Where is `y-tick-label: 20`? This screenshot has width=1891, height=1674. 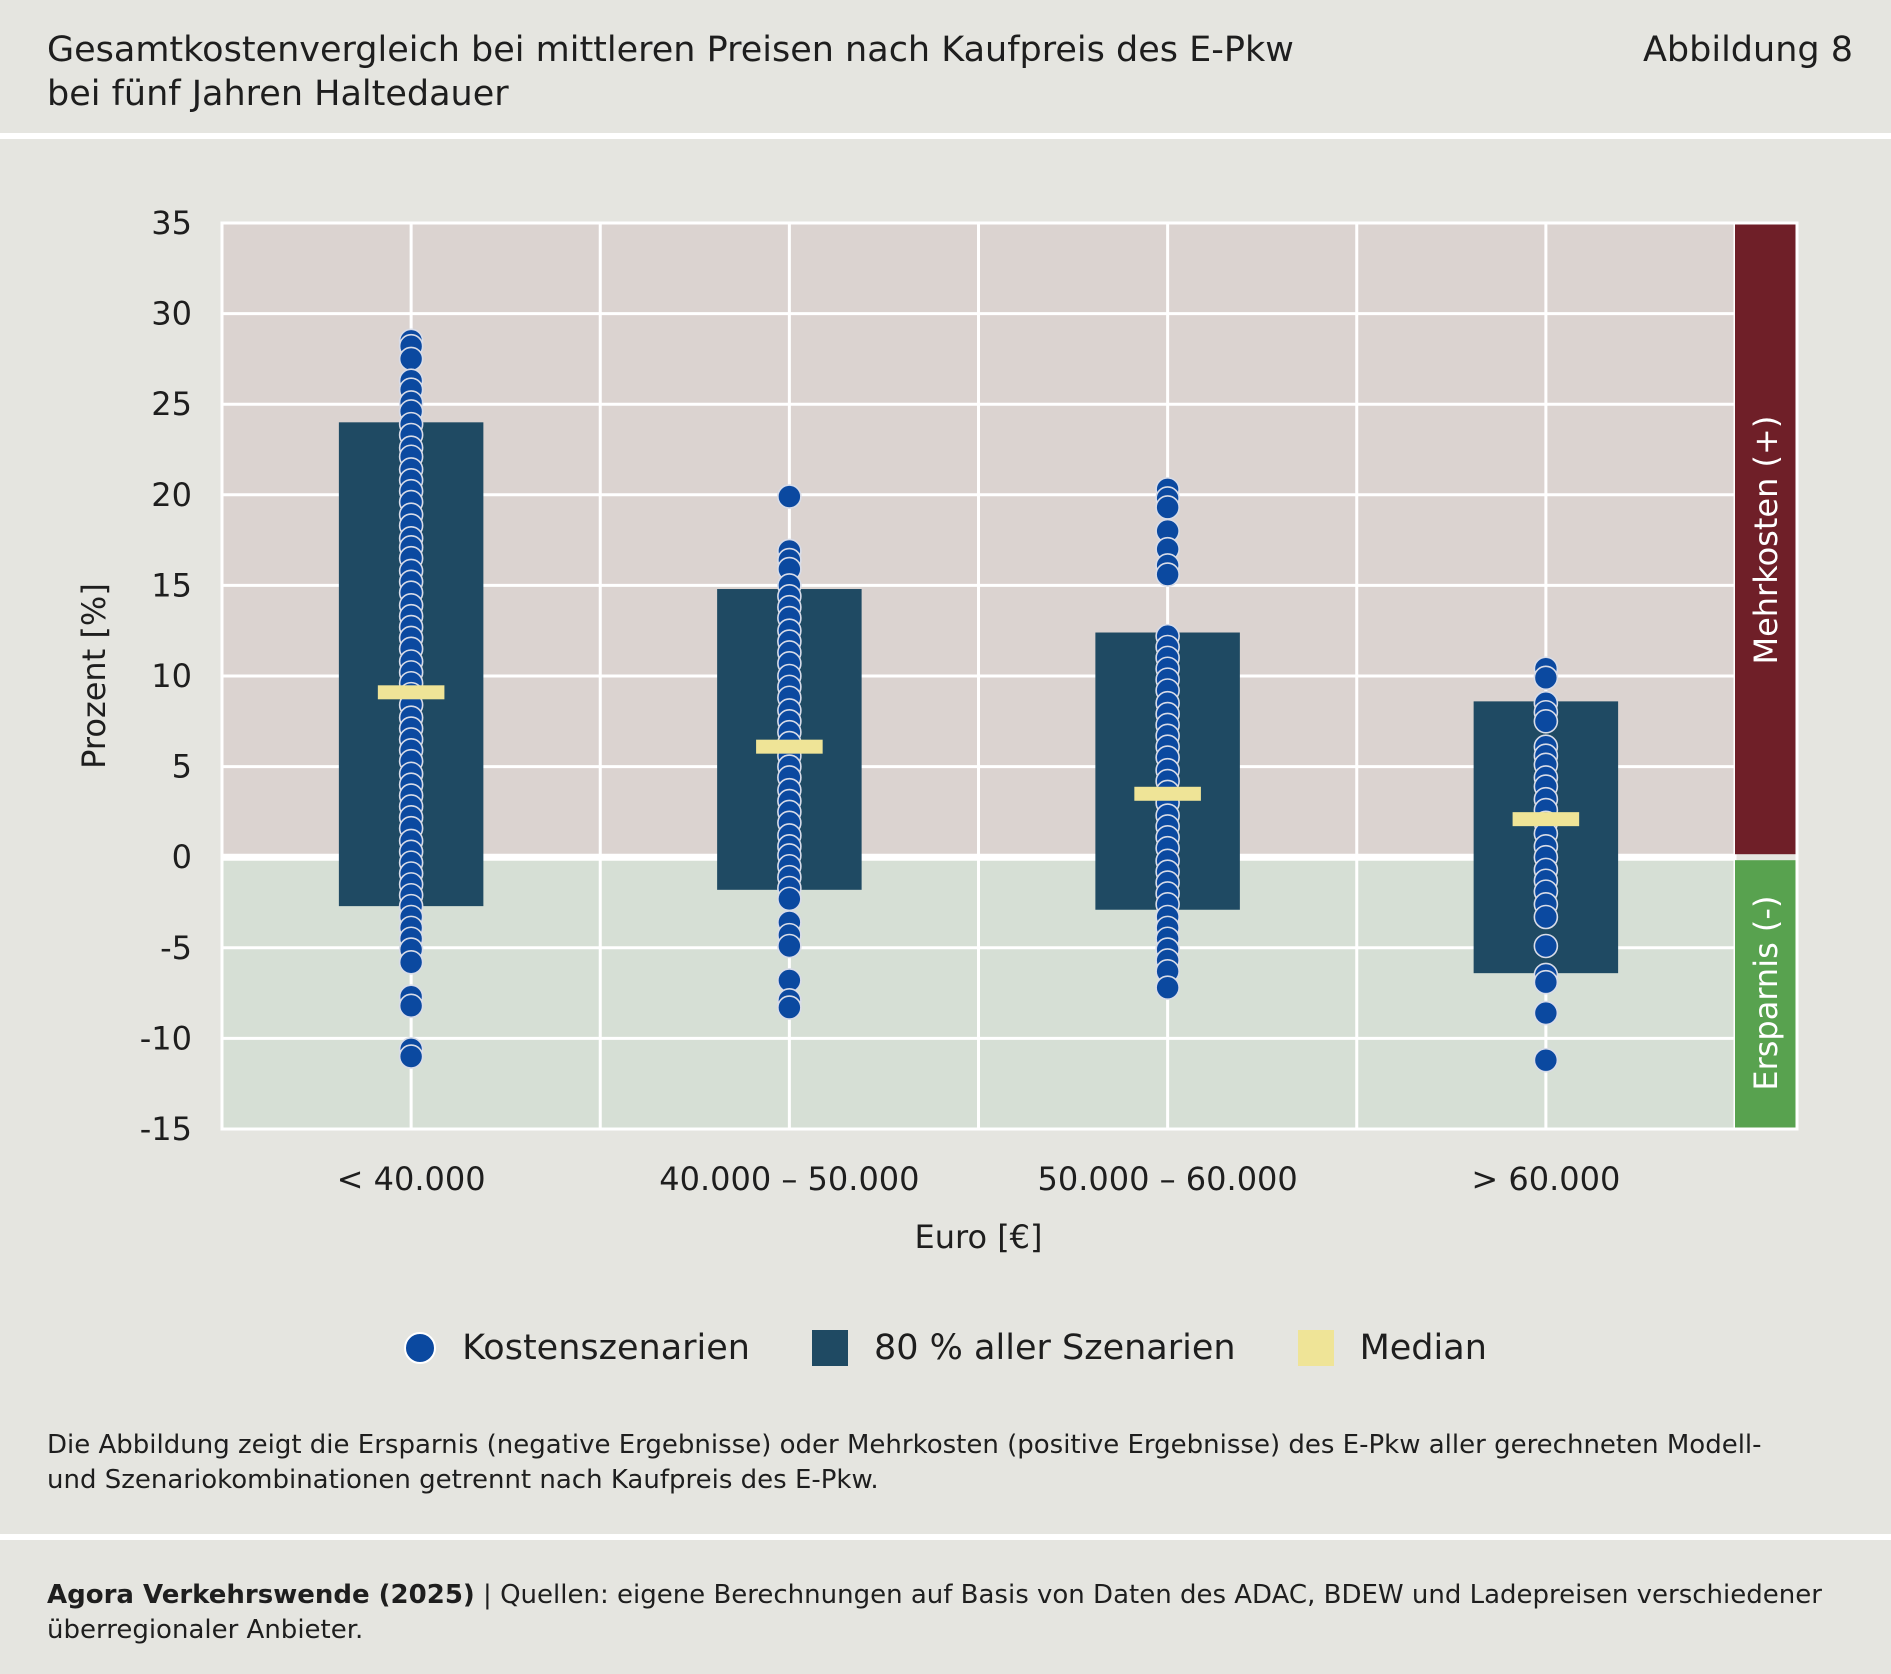
y-tick-label: 20 is located at coordinates (171, 495).